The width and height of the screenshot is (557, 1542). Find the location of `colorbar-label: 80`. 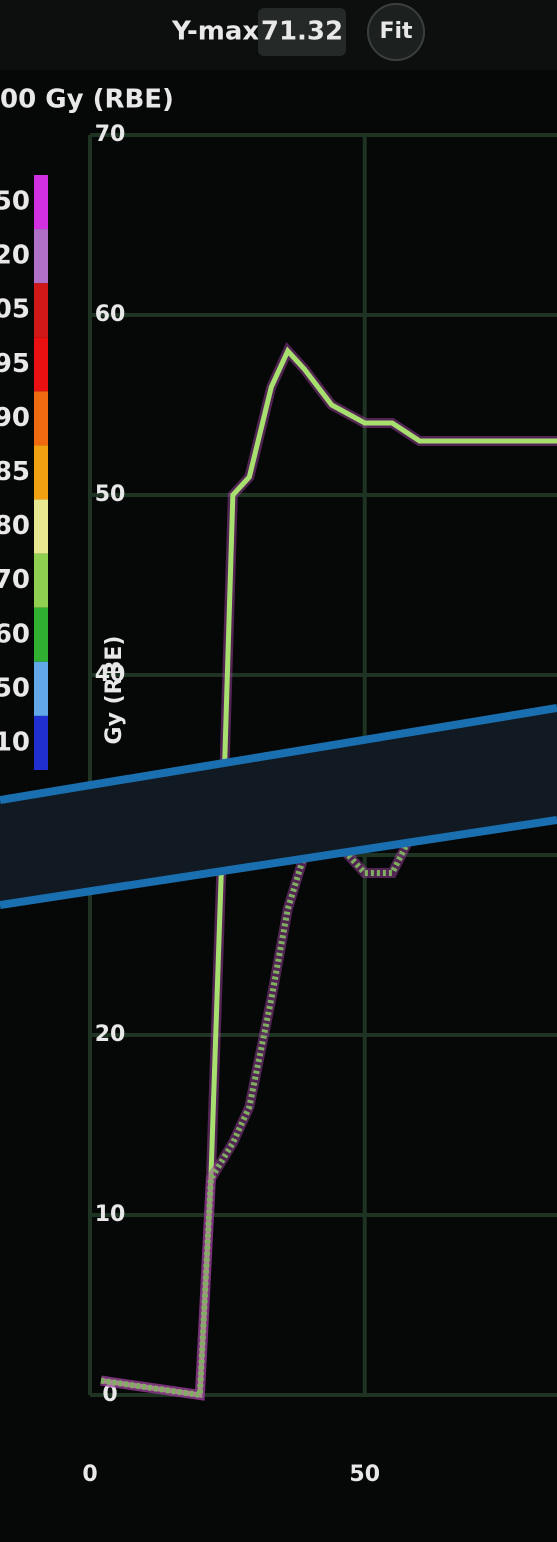

colorbar-label: 80 is located at coordinates (15, 526).